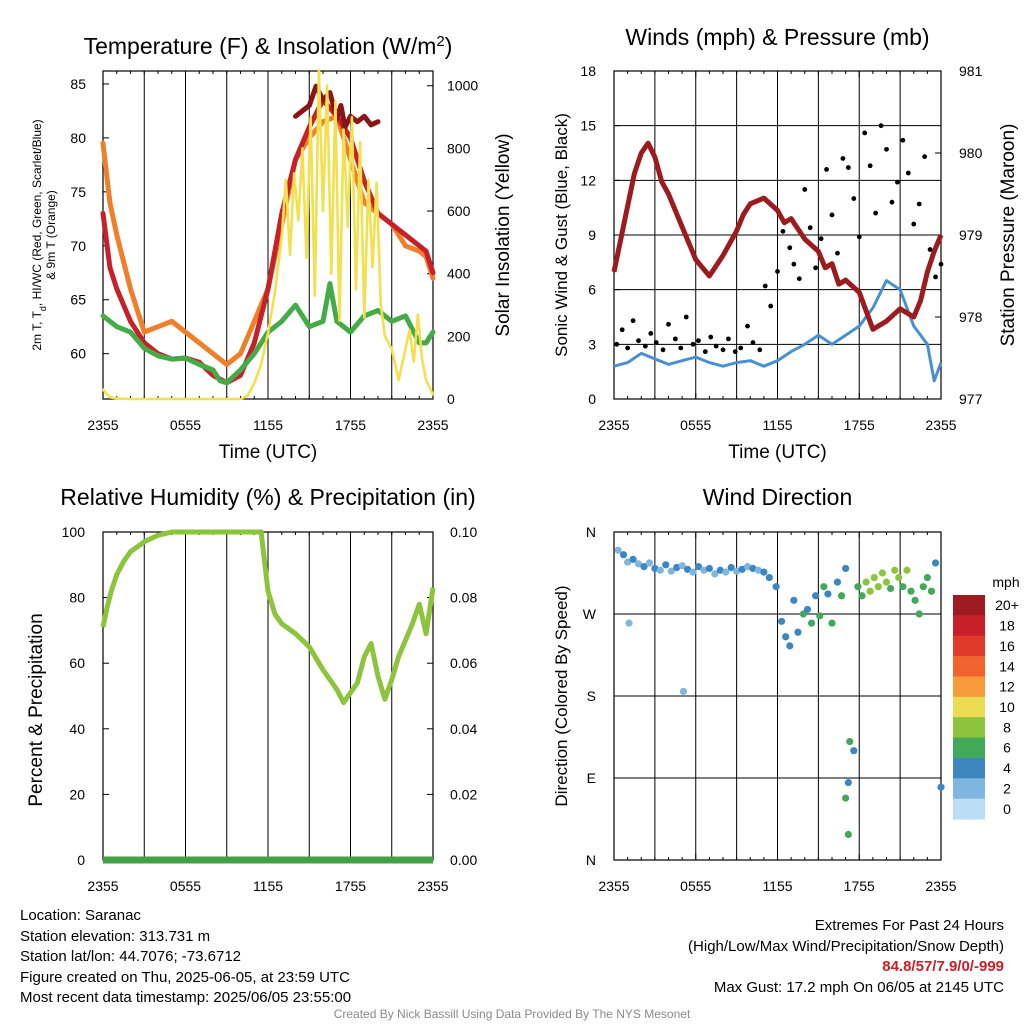 This screenshot has height=1024, width=1024. I want to click on y-tick-label: 15, so click(588, 126).